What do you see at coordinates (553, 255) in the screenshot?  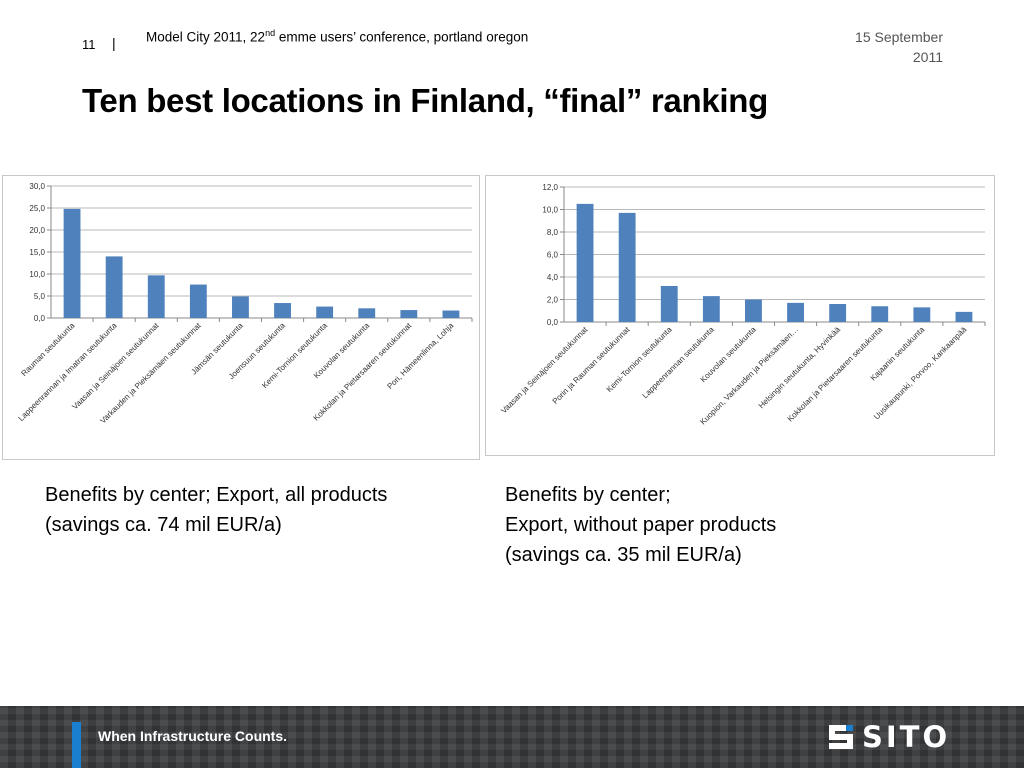 I see `right-chart-ytick-label: 6,0` at bounding box center [553, 255].